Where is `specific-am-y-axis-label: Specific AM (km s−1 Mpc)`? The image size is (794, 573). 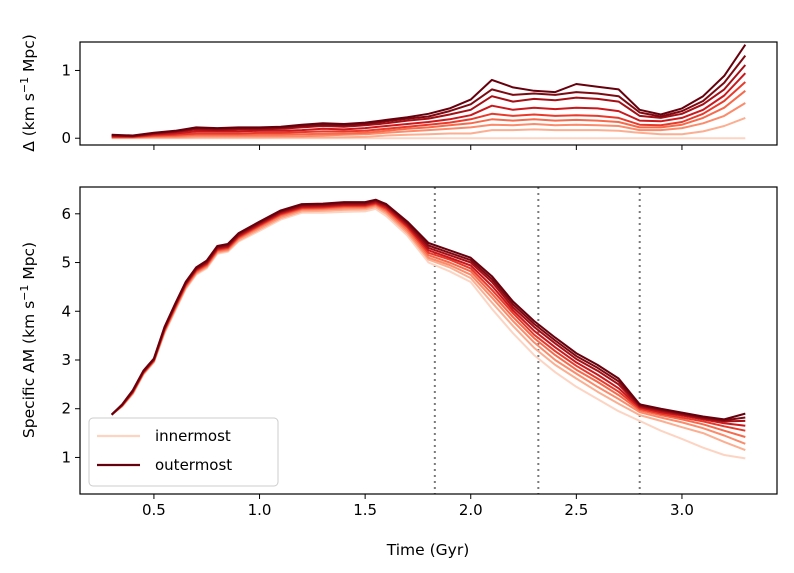 specific-am-y-axis-label: Specific AM (km s−1 Mpc) is located at coordinates (28, 340).